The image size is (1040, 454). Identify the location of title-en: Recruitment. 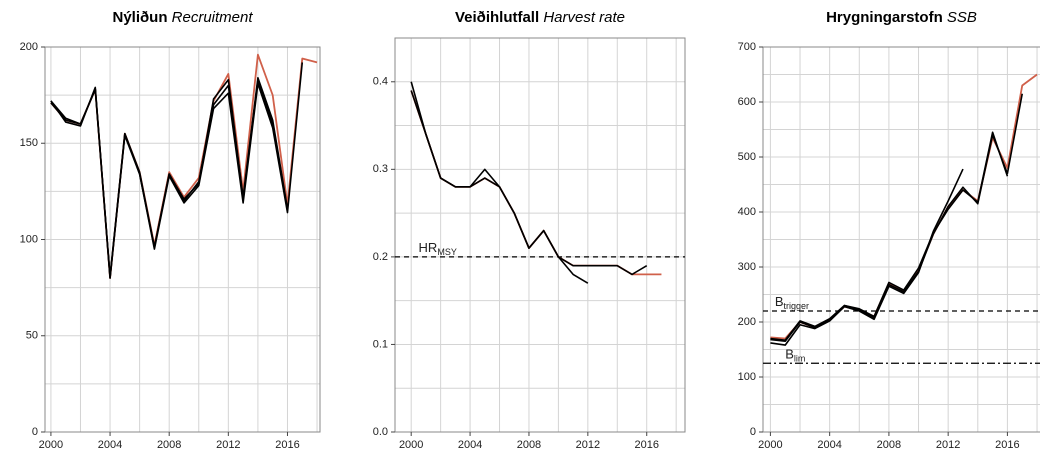
(213, 17).